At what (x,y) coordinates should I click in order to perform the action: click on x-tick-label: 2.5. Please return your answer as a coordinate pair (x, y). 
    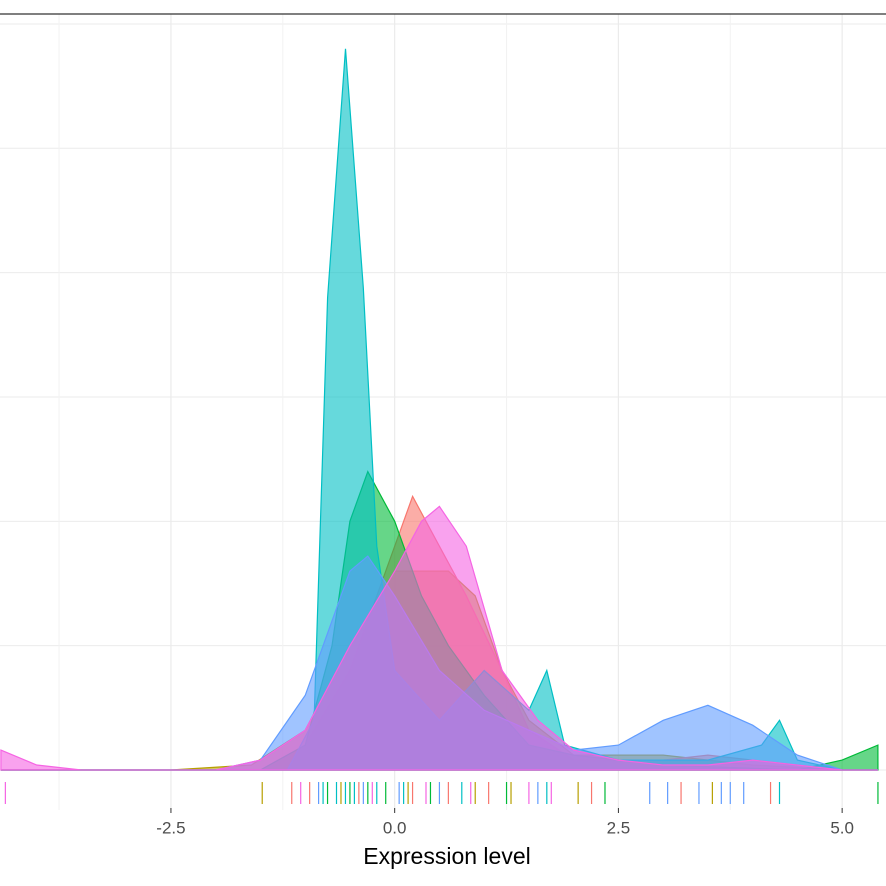
    Looking at the image, I should click on (619, 827).